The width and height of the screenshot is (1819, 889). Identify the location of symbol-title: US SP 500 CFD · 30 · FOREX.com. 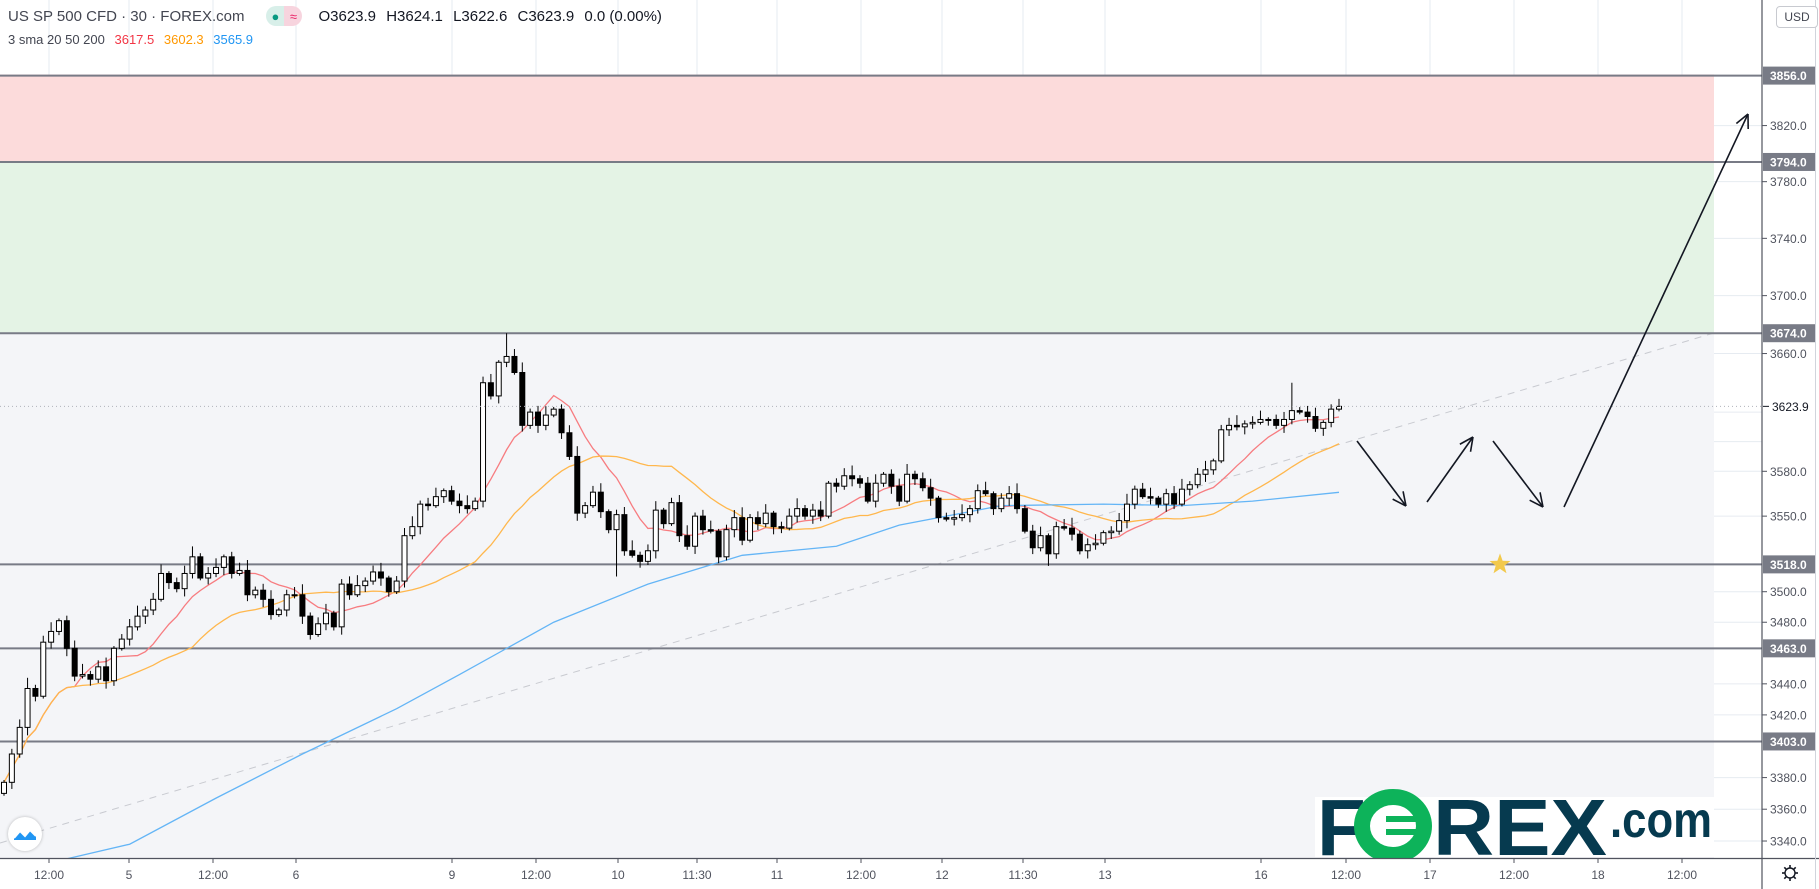
(126, 16).